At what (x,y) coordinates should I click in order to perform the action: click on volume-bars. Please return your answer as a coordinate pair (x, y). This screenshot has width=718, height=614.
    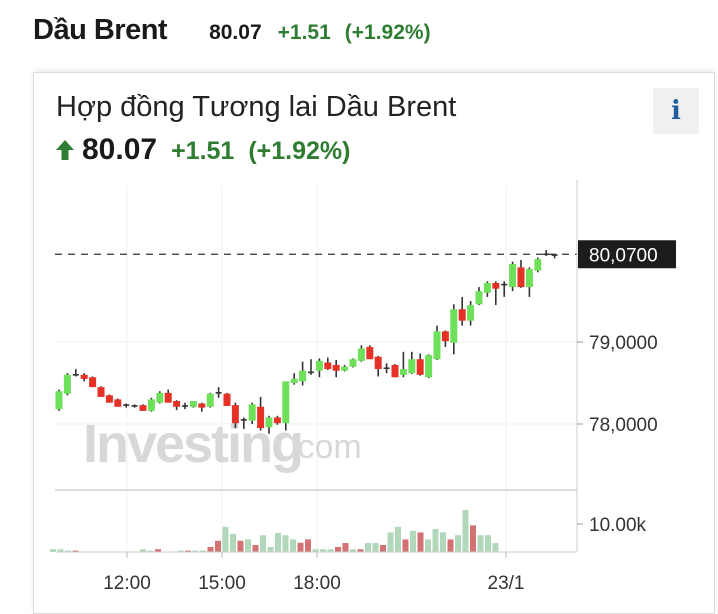
    Looking at the image, I should click on (274, 531).